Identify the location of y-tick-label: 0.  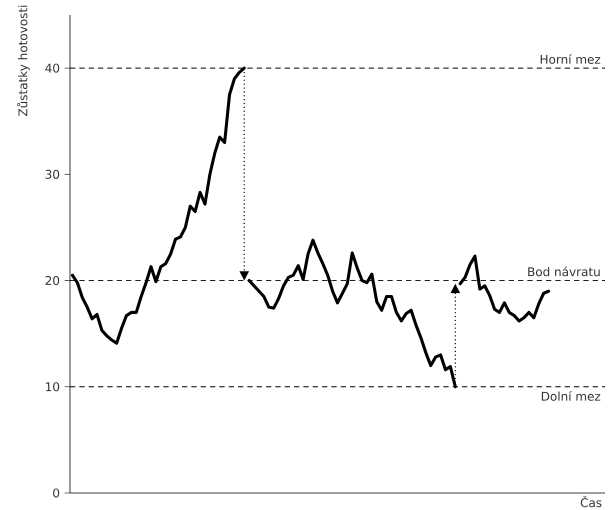
(56, 493).